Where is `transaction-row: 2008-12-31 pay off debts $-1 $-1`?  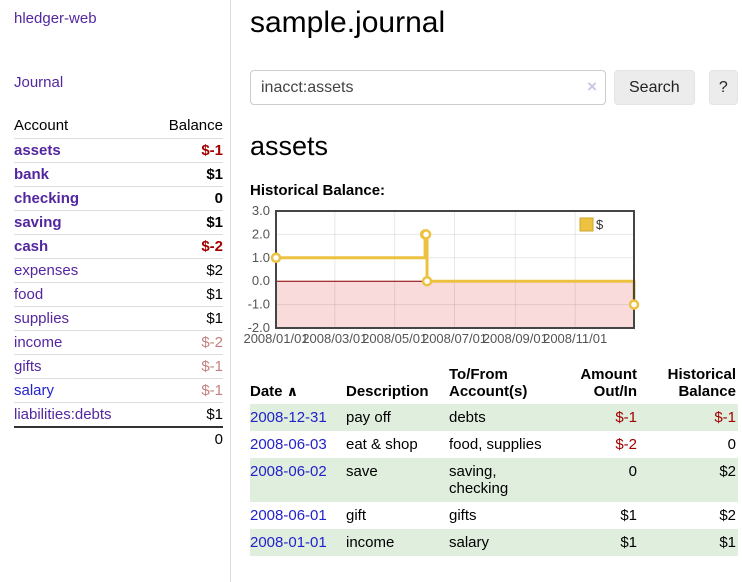
transaction-row: 2008-12-31 pay off debts $-1 $-1 is located at coordinates (494, 417).